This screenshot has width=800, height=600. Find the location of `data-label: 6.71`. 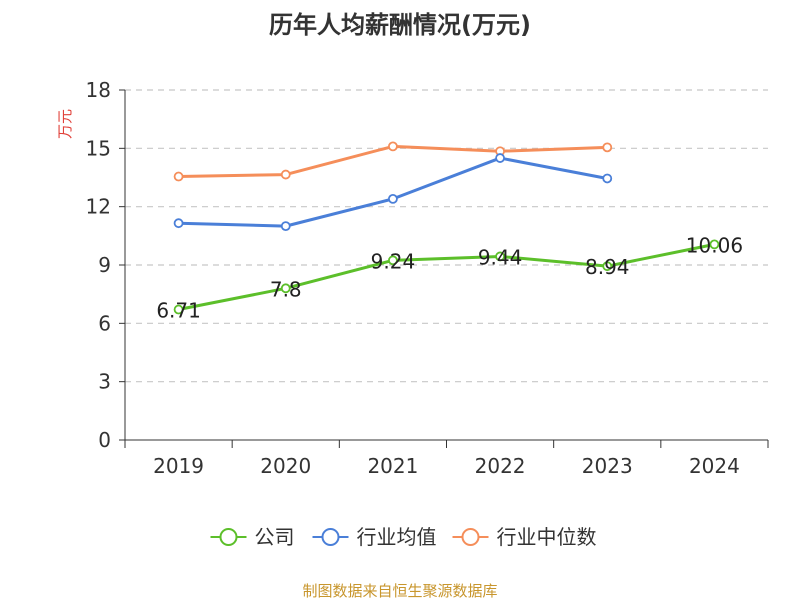

data-label: 6.71 is located at coordinates (178, 311).